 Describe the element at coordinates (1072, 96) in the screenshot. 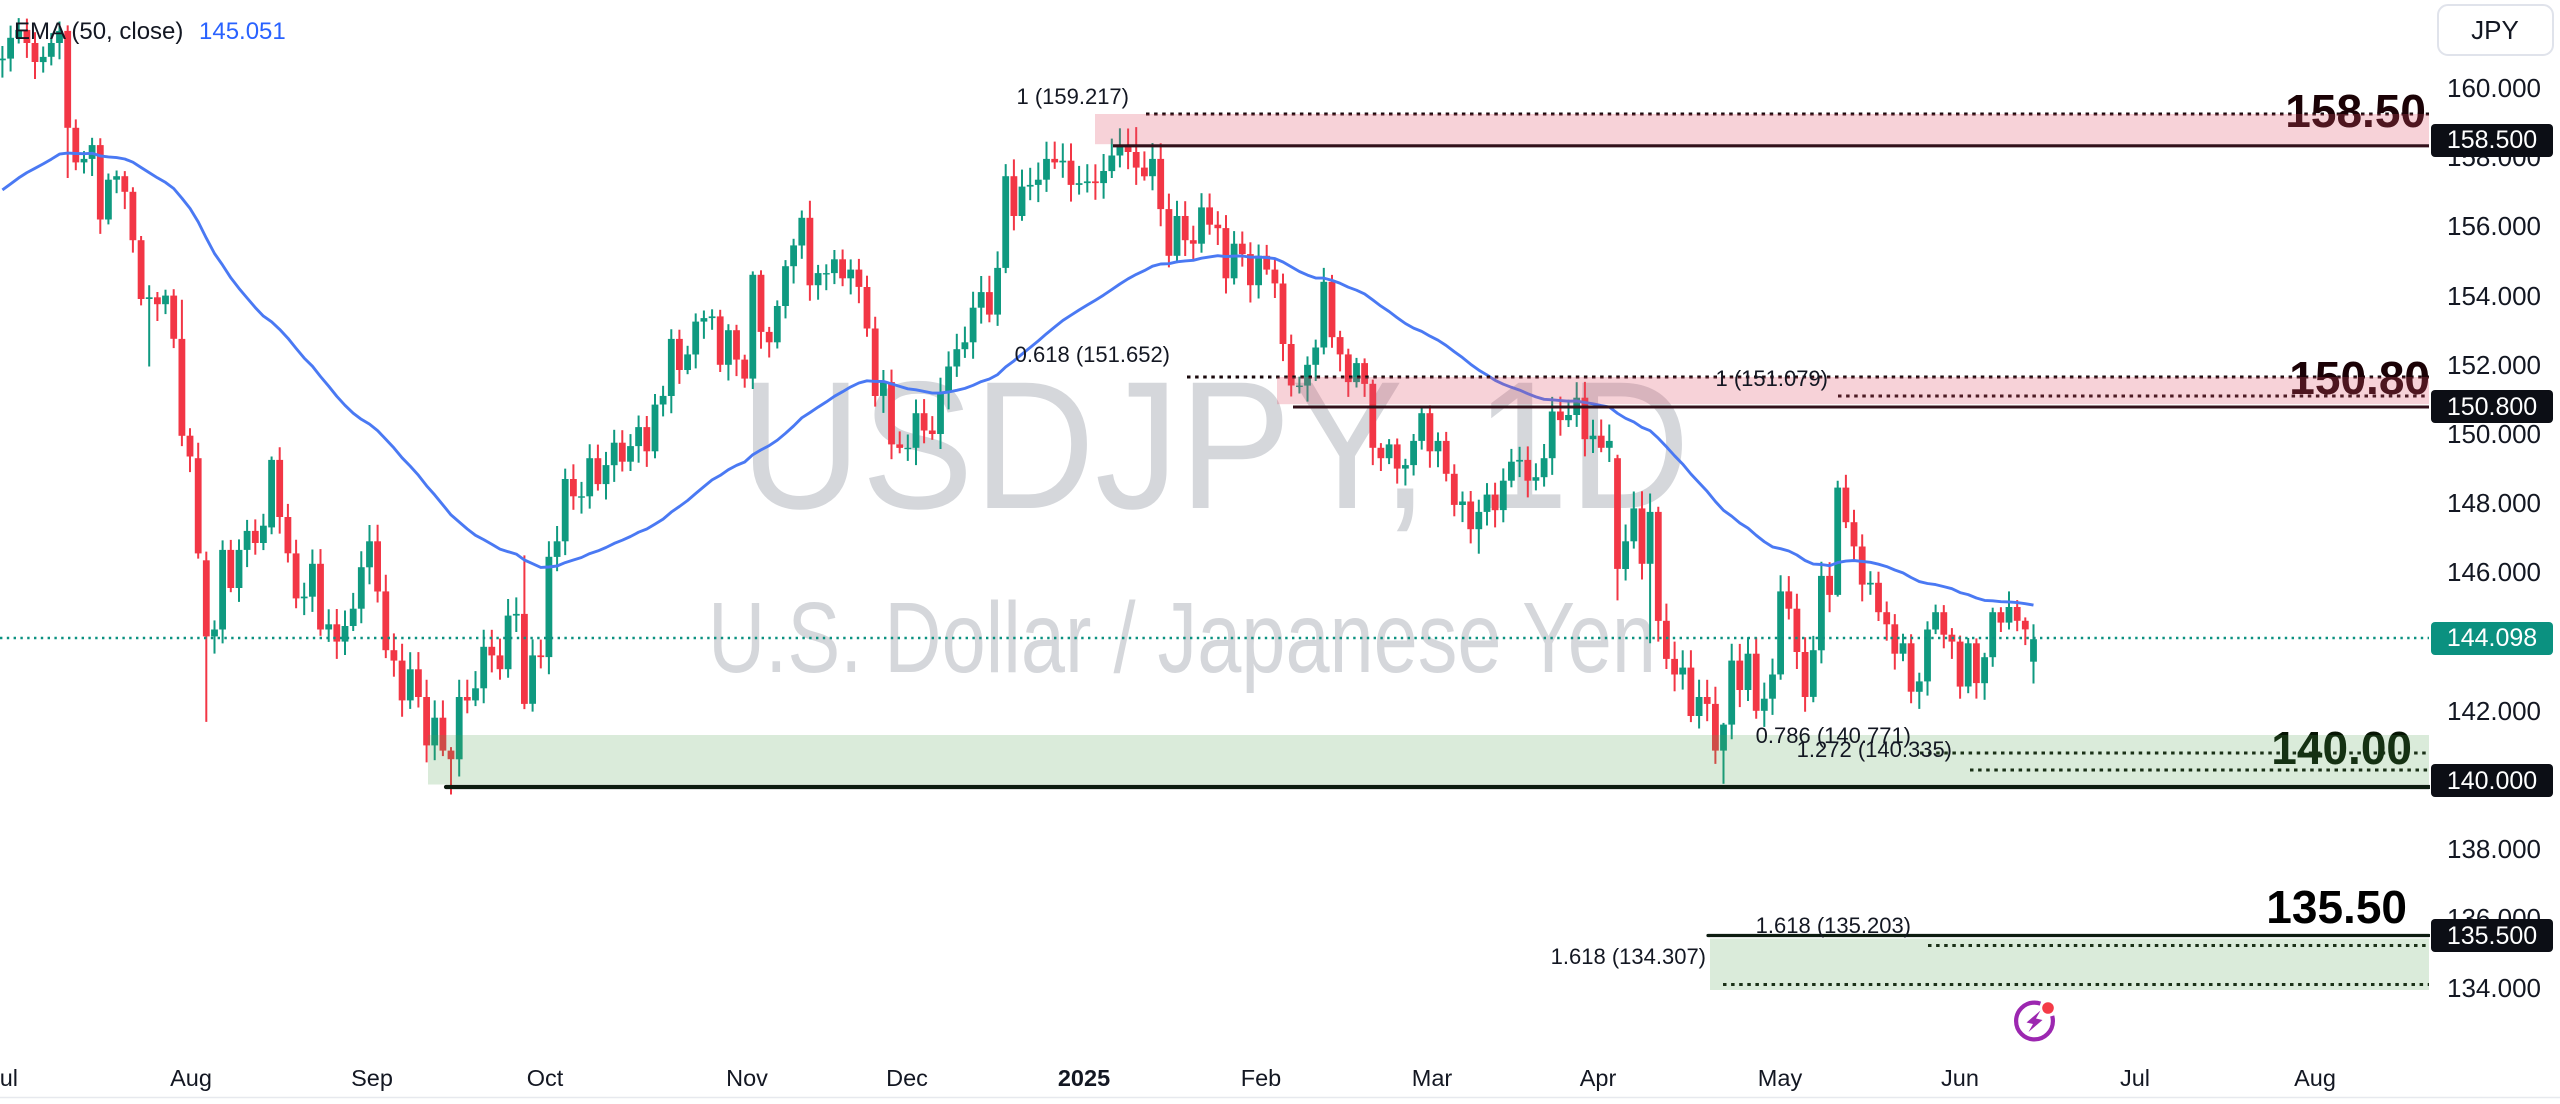

I see `svg-text: 1 (159.217)` at that location.